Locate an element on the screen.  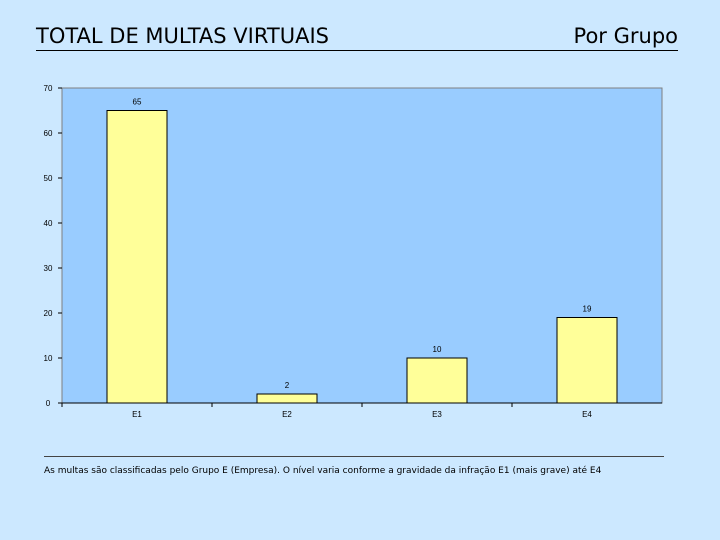
data-label: 2 is located at coordinates (287, 385).